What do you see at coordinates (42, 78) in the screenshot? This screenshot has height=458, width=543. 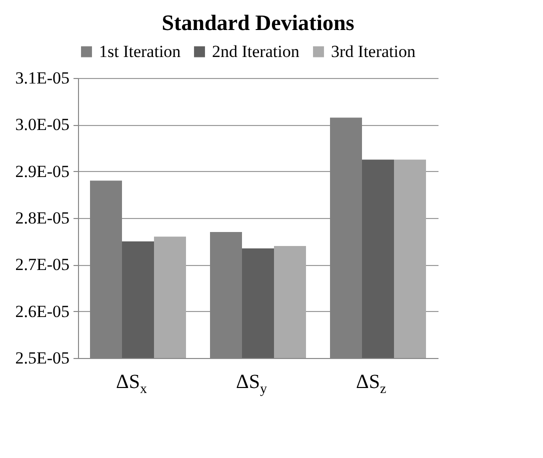 I see `y-tick-label: 3.1E-05` at bounding box center [42, 78].